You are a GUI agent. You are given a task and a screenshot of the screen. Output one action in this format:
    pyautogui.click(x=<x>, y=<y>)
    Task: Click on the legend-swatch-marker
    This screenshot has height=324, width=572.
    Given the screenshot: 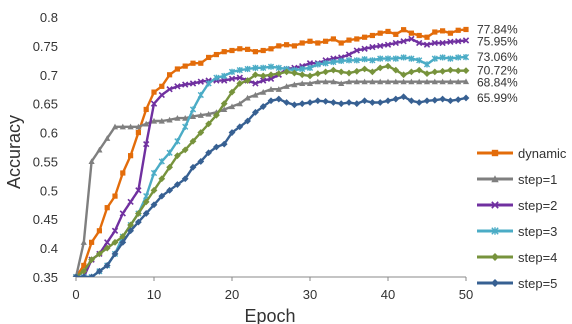 What is the action you would take?
    pyautogui.click(x=495, y=153)
    